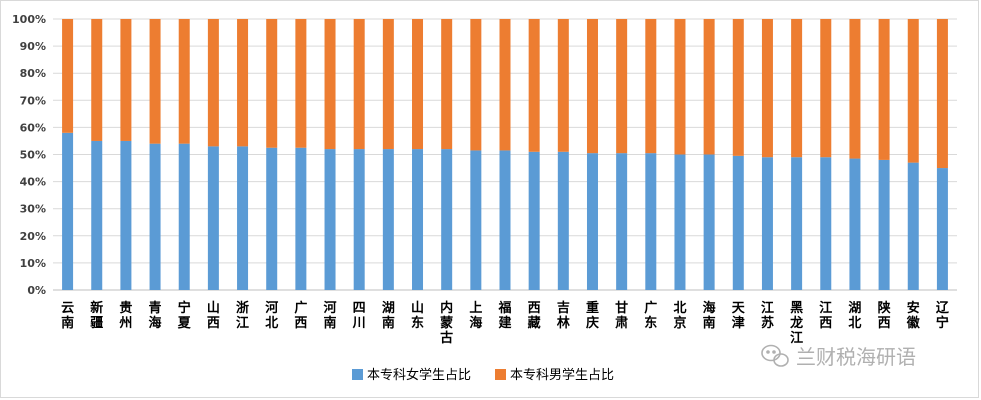  I want to click on wechat-icon, so click(775, 355).